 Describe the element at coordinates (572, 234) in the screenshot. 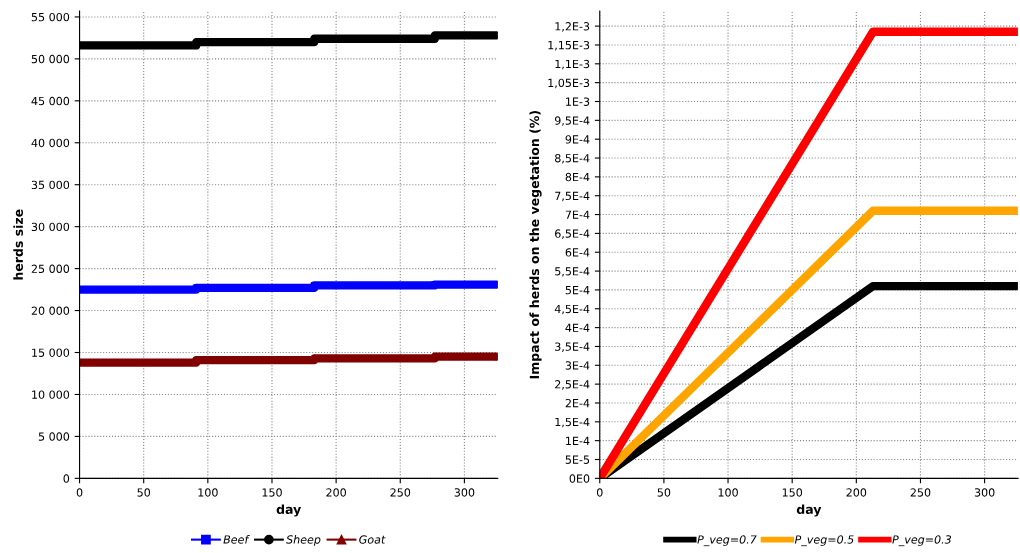

I see `y-tick-label: 6,5E-4` at that location.